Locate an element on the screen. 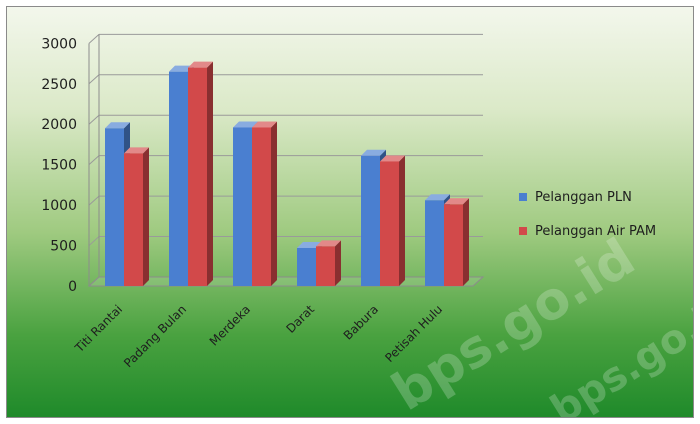  y-tick-label: 3000 is located at coordinates (59, 44).